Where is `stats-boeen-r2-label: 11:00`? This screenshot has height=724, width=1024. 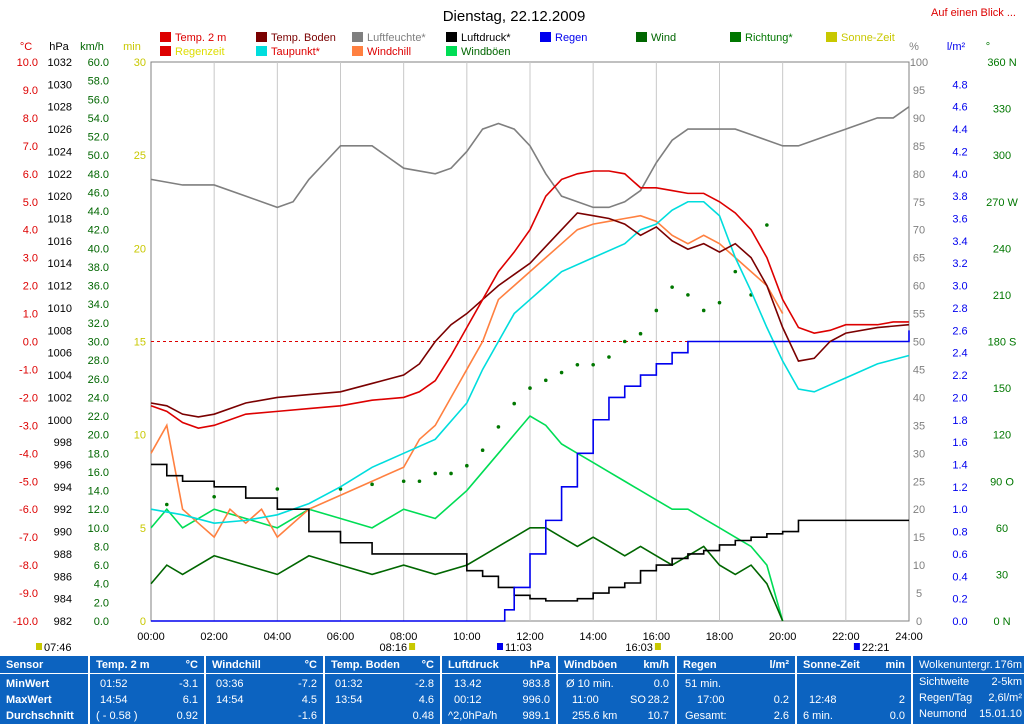 stats-boeen-r2-label: 11:00 is located at coordinates (585, 700).